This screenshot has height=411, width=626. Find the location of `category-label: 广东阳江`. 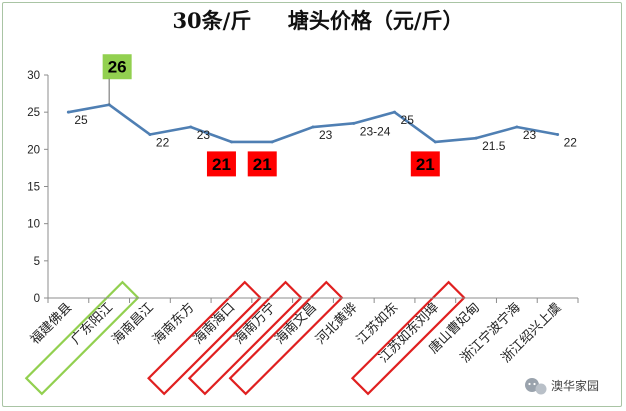

category-label: 广东阳江 is located at coordinates (92, 323).